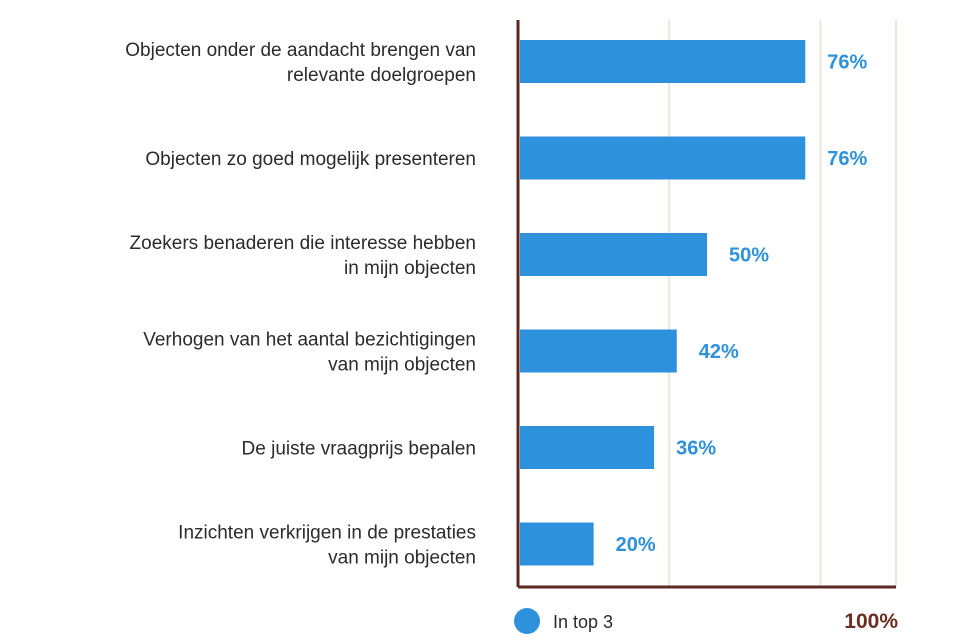  I want to click on value-label-2: 76%, so click(847, 159).